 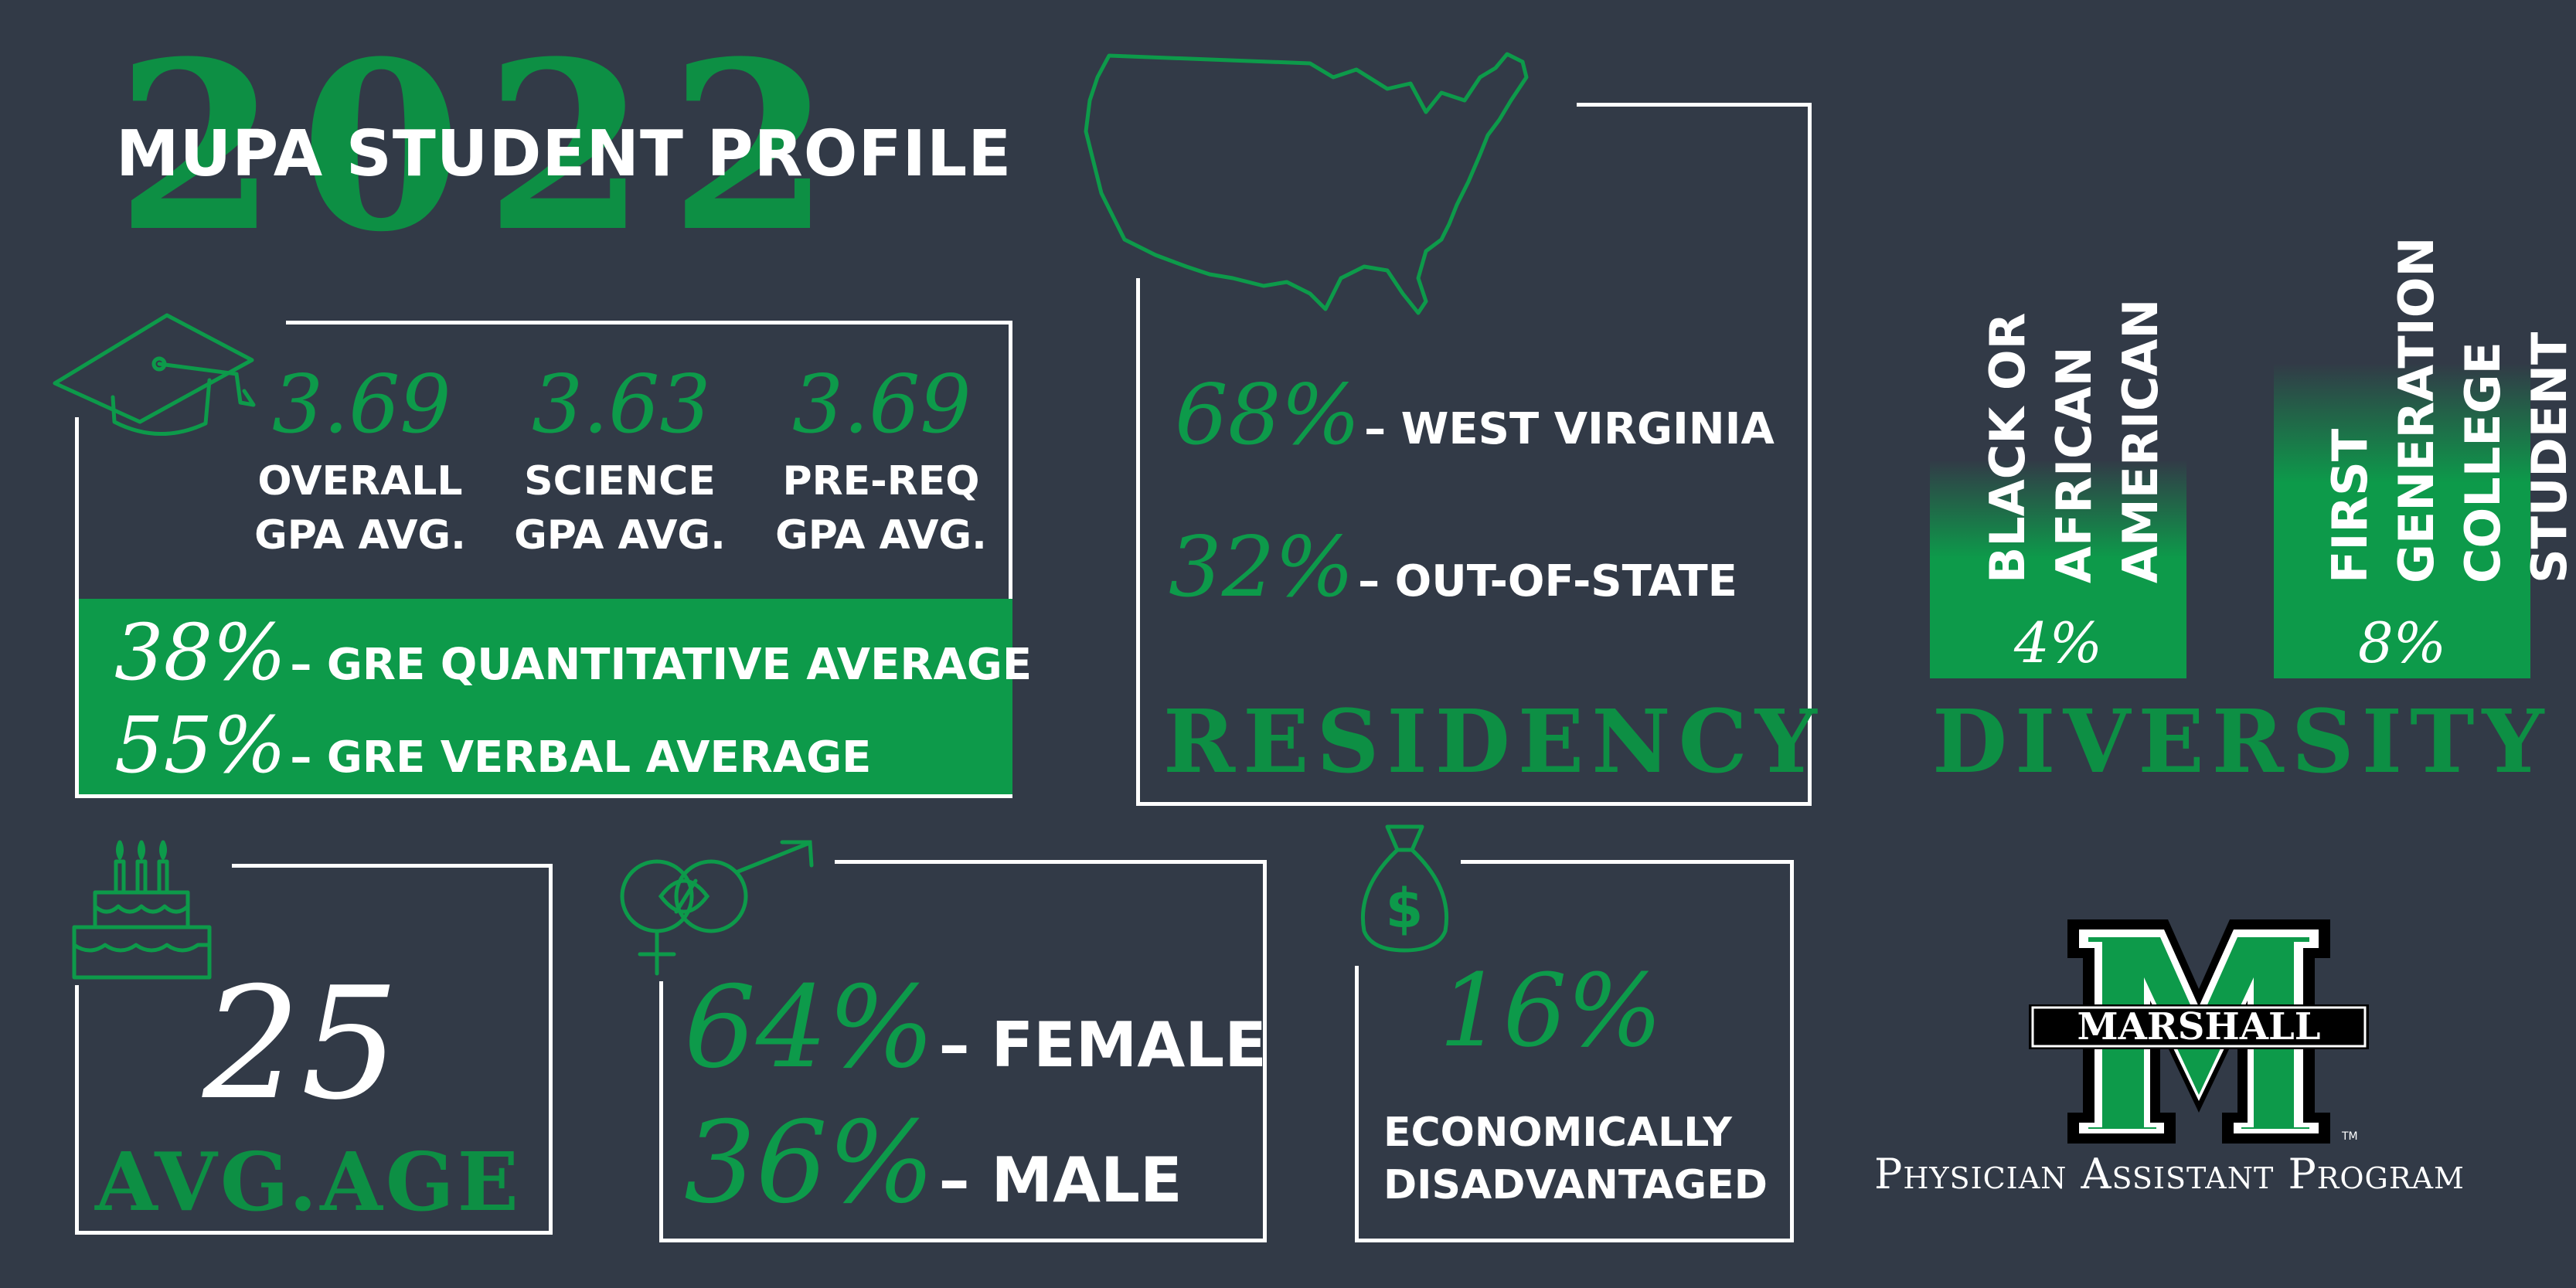 What do you see at coordinates (1060, 1180) in the screenshot?
I see `gender-male-label: – MALE` at bounding box center [1060, 1180].